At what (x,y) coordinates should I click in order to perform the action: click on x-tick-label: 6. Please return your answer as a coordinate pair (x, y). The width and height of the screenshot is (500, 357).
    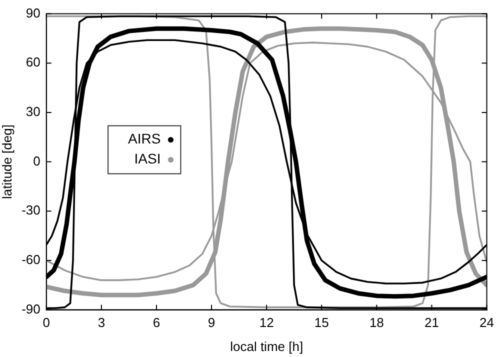
    Looking at the image, I should click on (156, 322).